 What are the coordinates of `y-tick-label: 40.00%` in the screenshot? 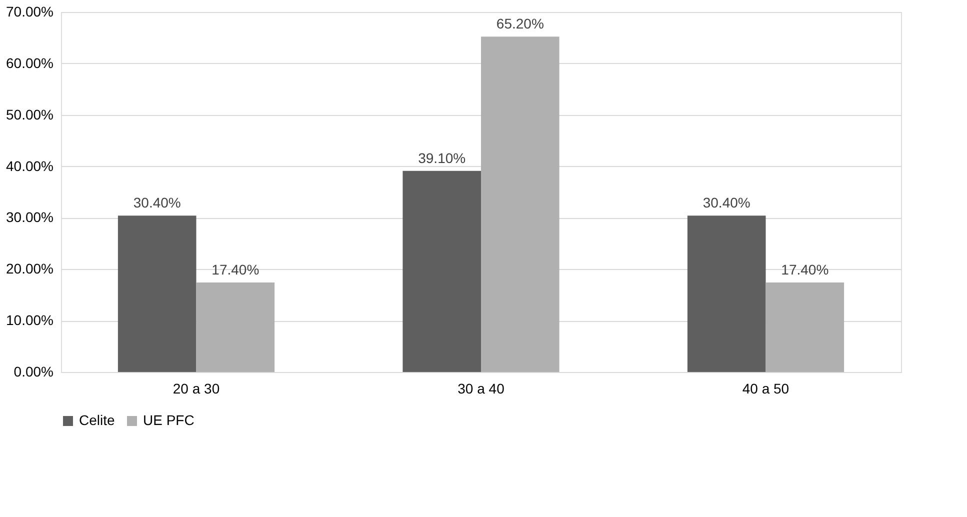 It's located at (30, 166).